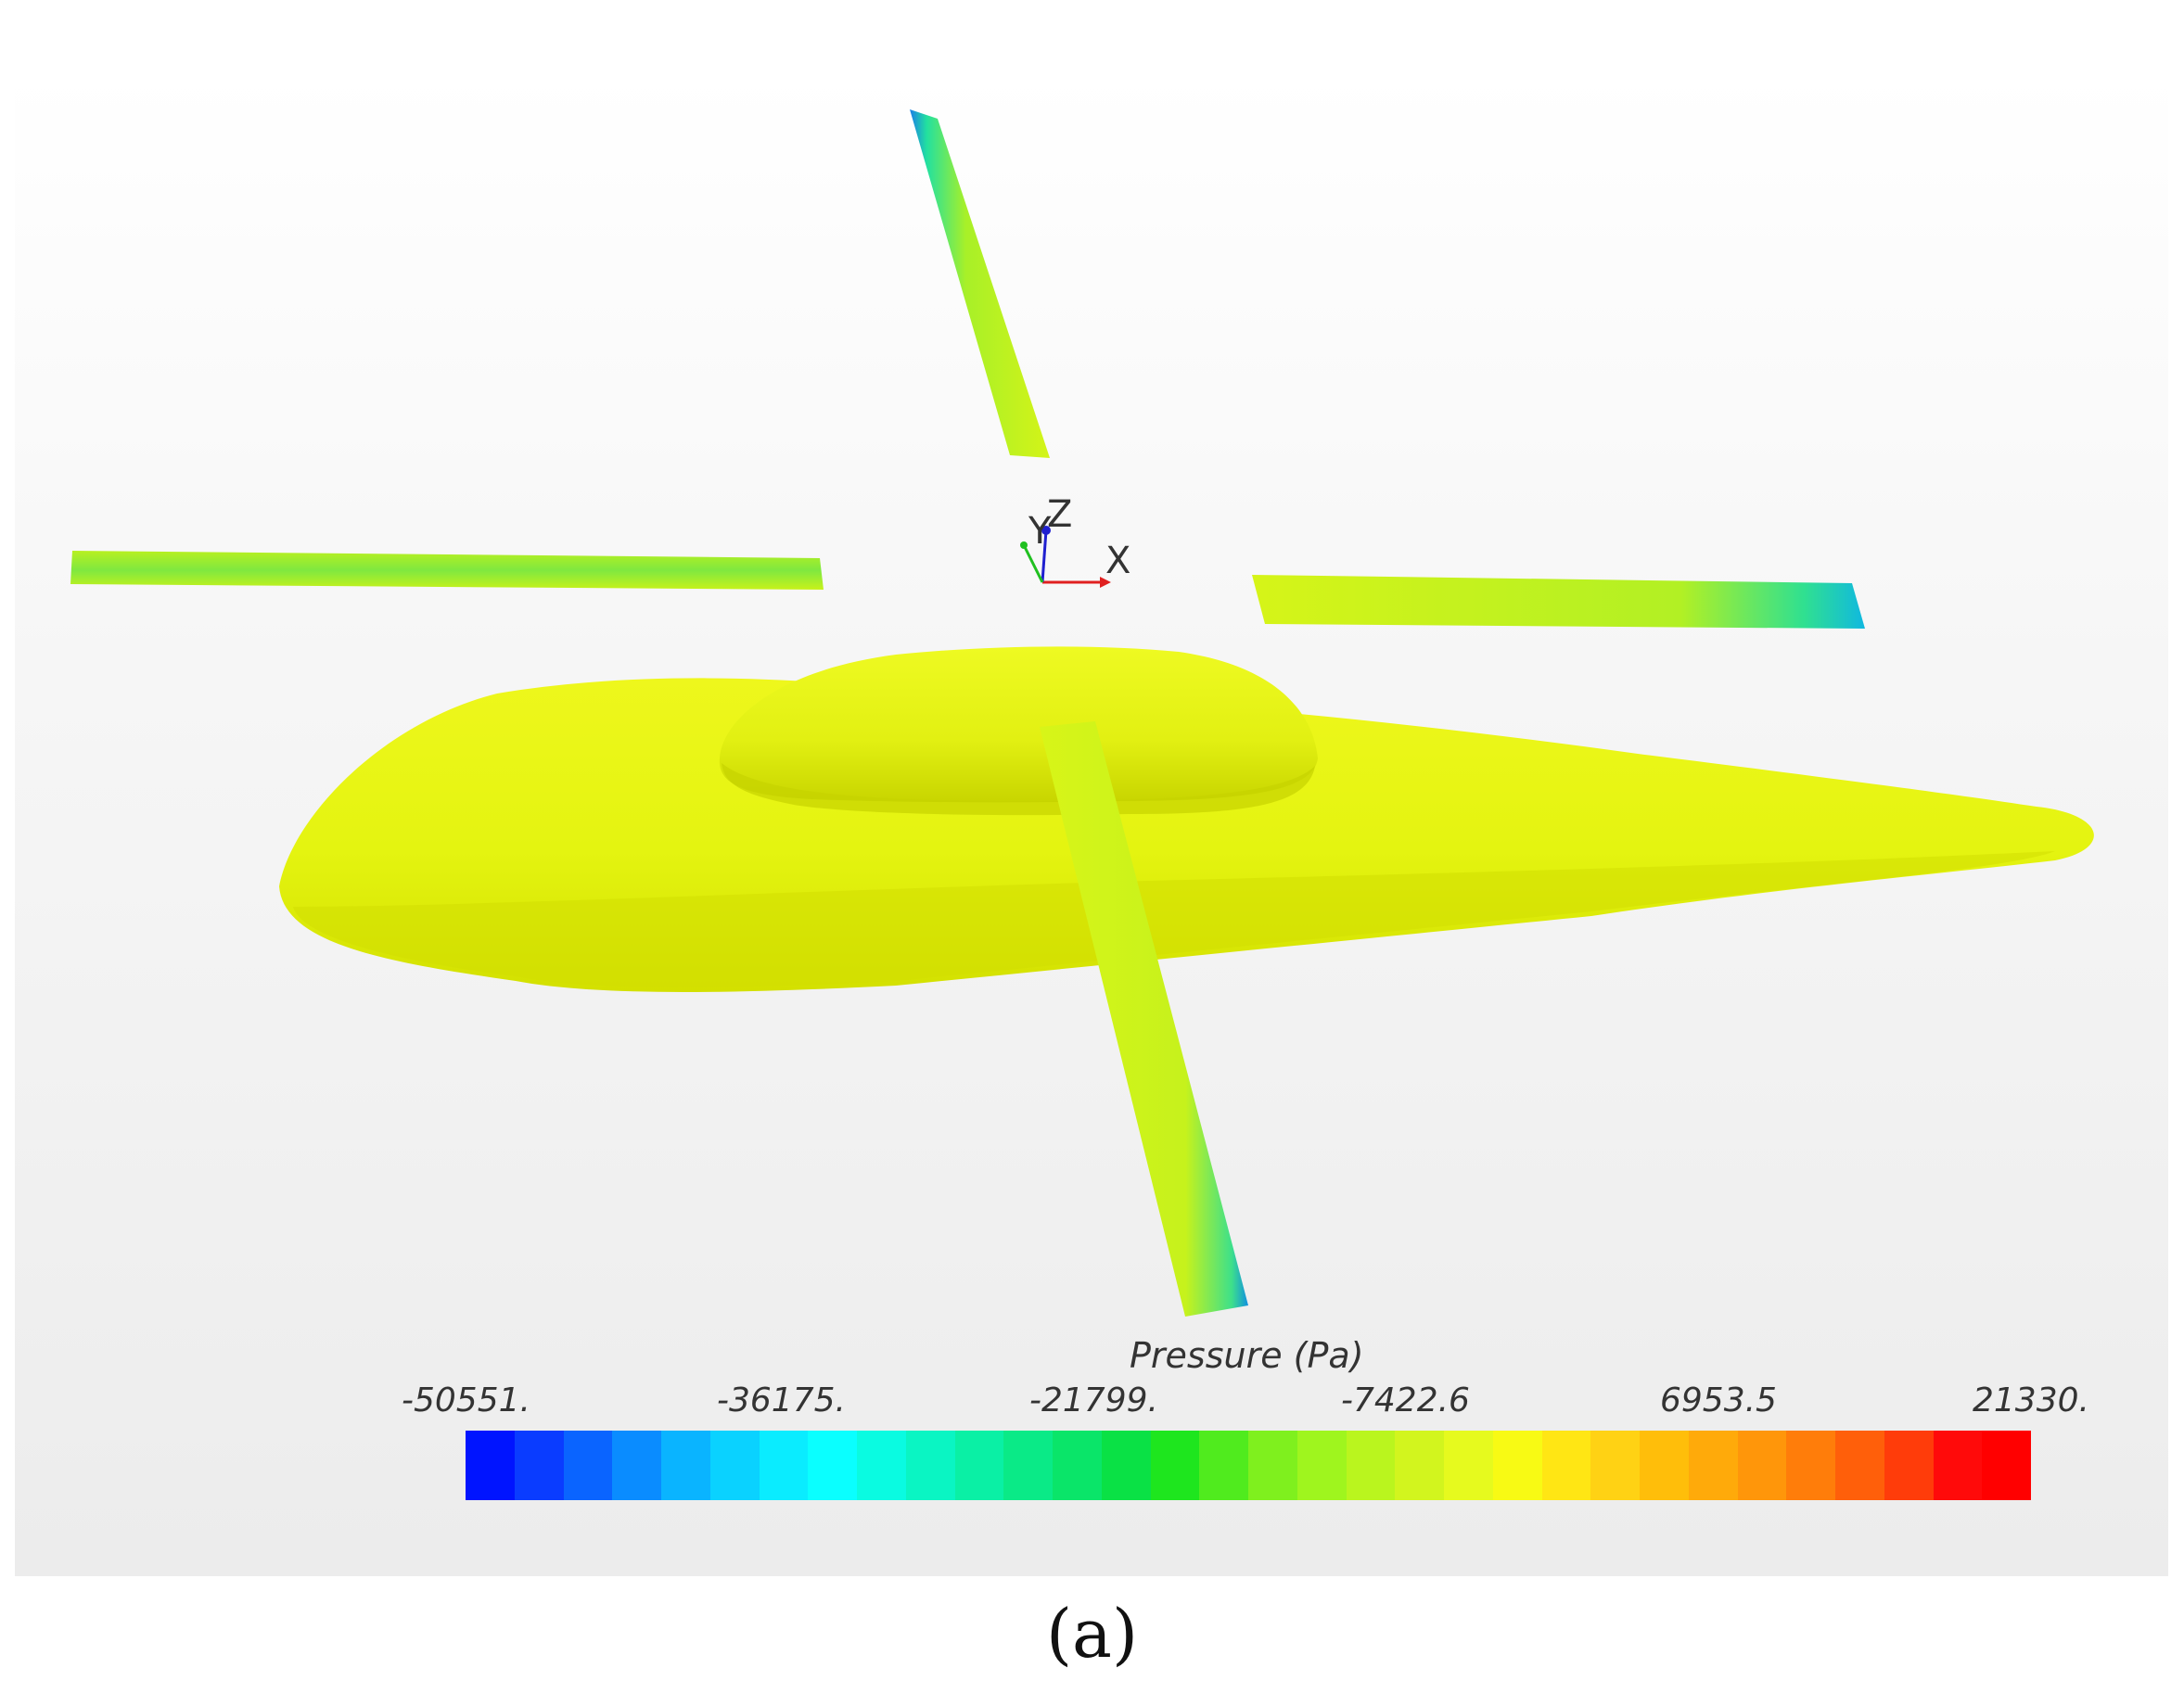  I want to click on legend-tick-1: -50551., so click(466, 1400).